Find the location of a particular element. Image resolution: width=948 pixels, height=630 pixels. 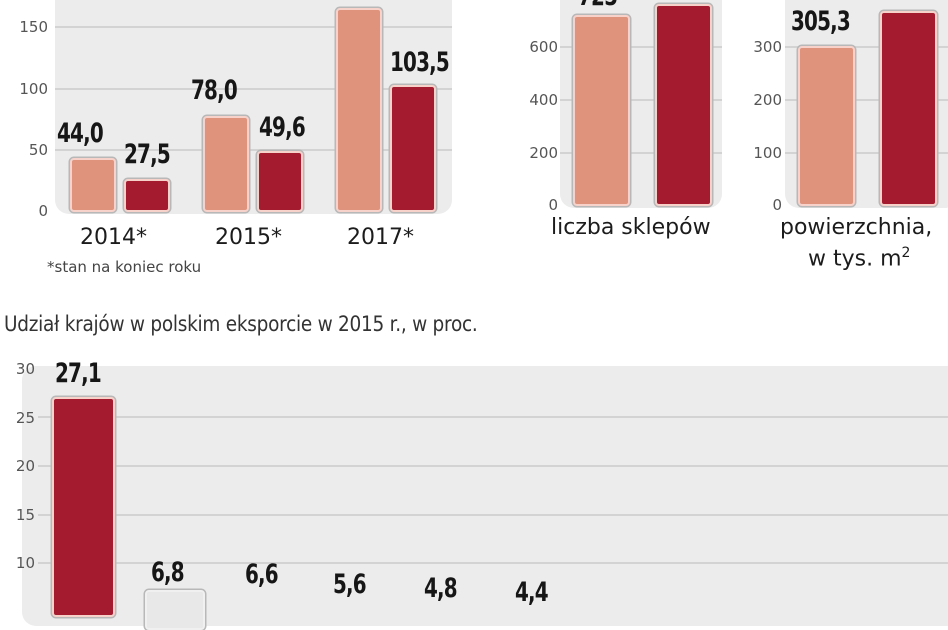

value-label-country-6: 4,4 is located at coordinates (532, 592).